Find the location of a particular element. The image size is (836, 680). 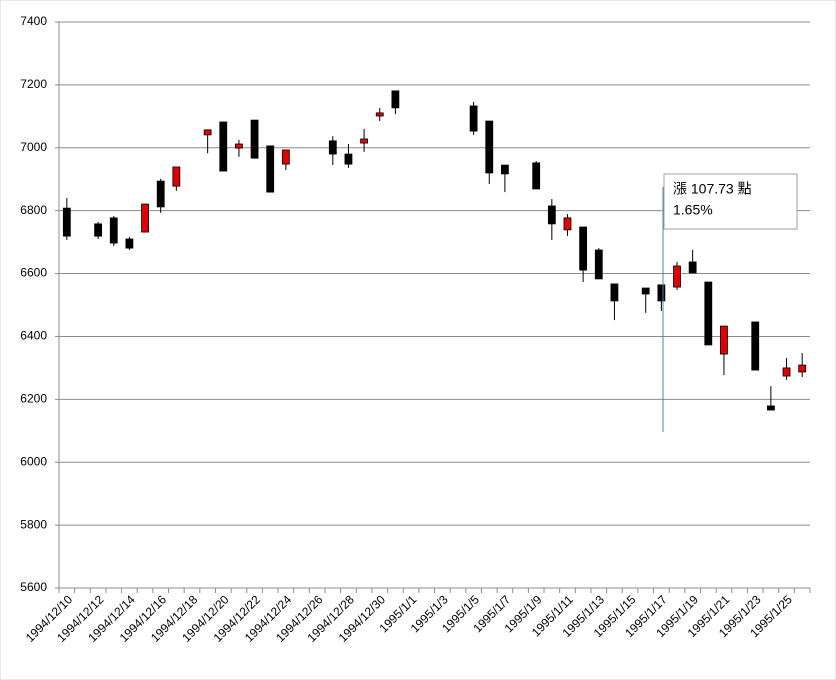

y-tick-label: 7400 is located at coordinates (33, 21).